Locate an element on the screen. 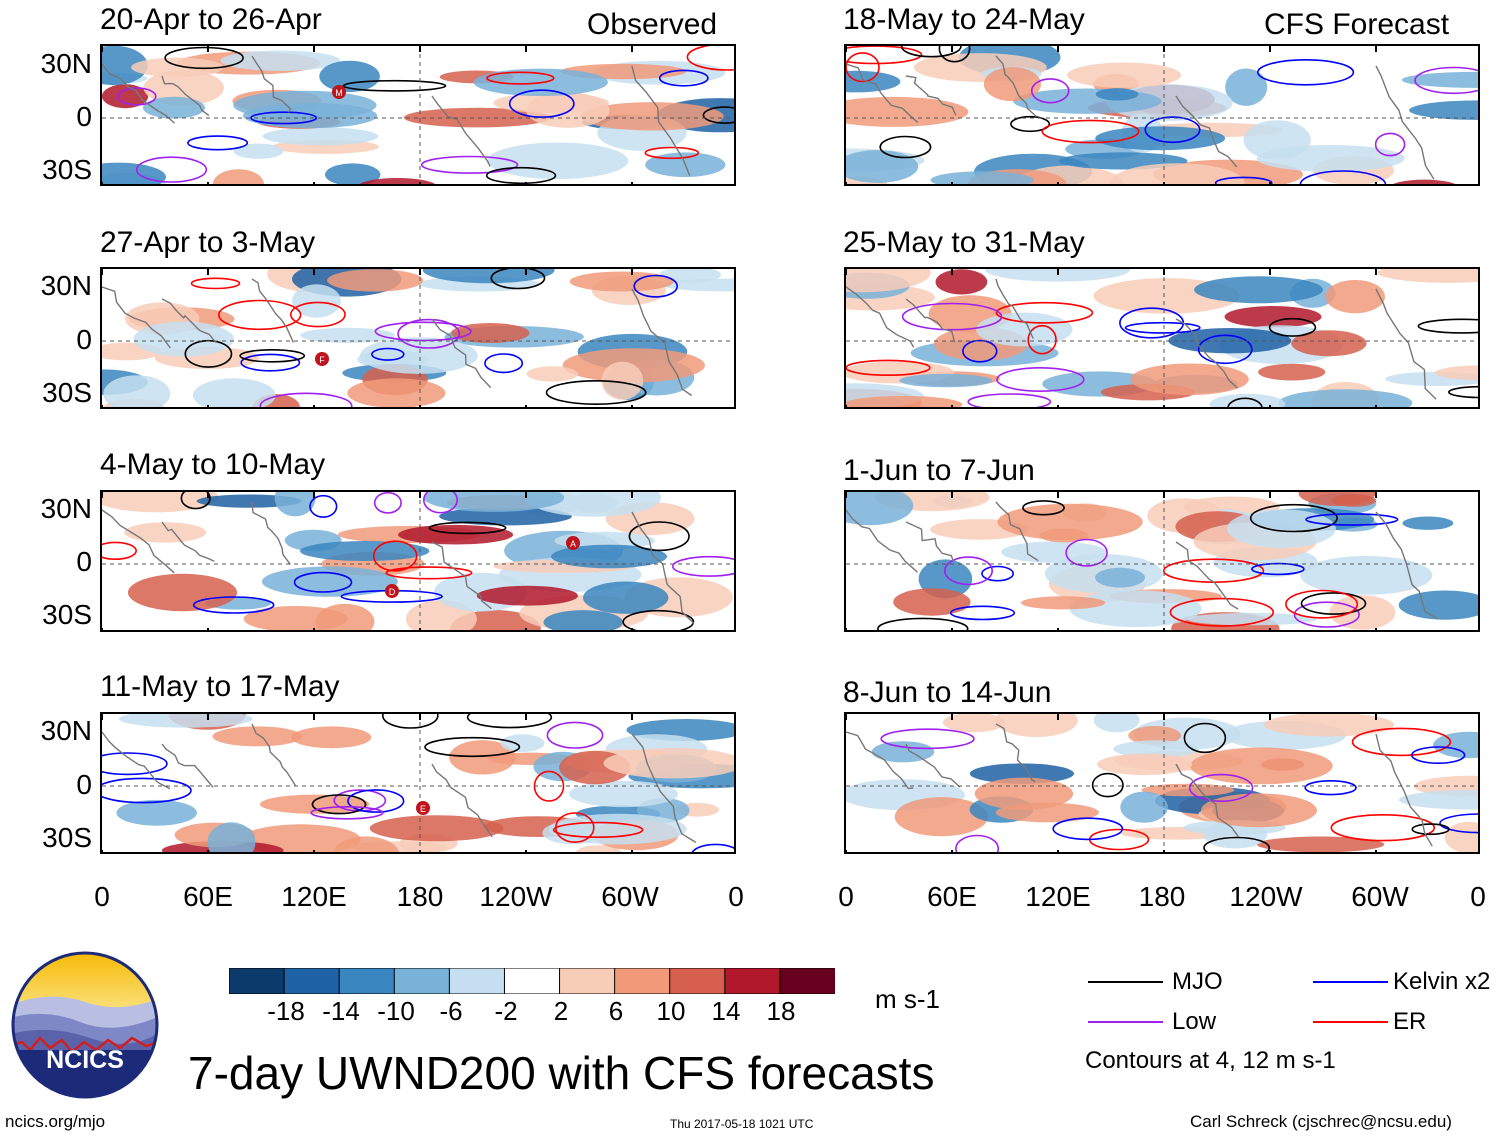  panel-title-3: 4-May to 10-May is located at coordinates (213, 464).